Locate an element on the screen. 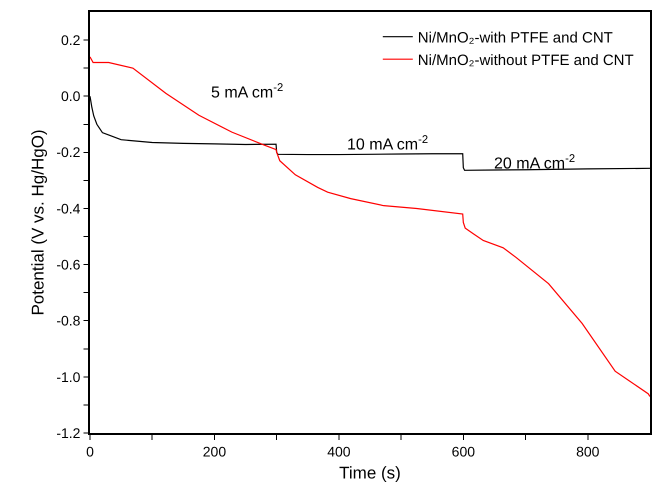 This screenshot has width=654, height=493. x-tick-label: 0 is located at coordinates (90, 452).